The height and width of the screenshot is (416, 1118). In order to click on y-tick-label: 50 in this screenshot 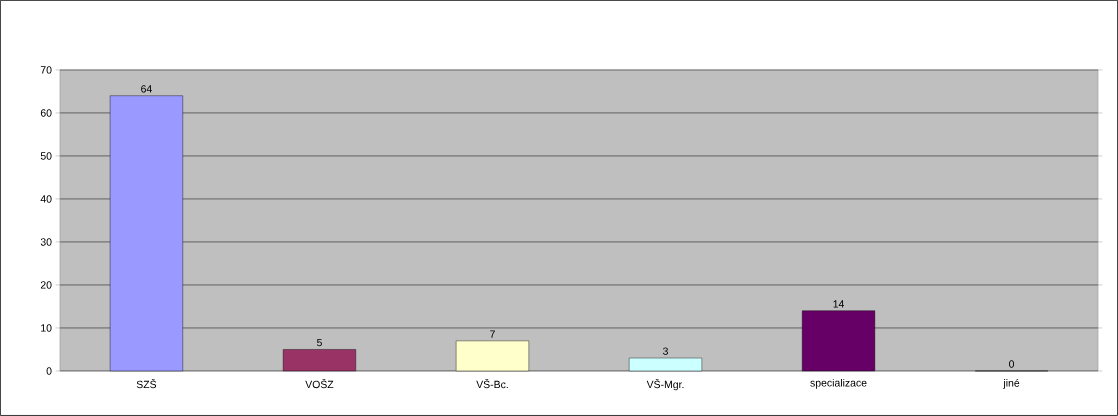, I will do `click(46, 156)`.